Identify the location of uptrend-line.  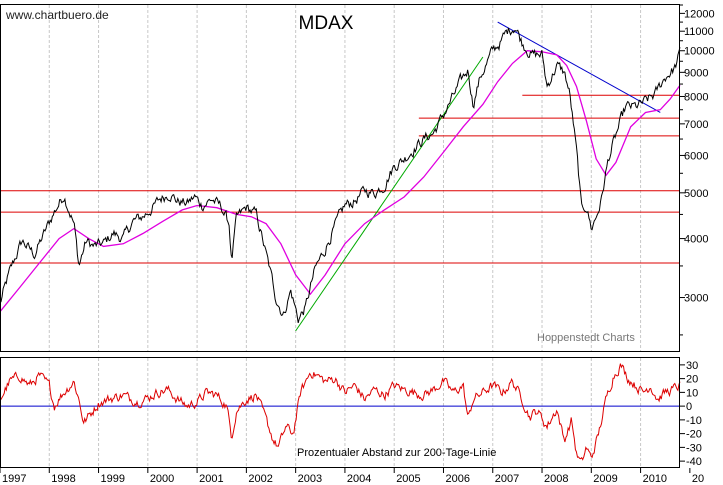
(389, 194).